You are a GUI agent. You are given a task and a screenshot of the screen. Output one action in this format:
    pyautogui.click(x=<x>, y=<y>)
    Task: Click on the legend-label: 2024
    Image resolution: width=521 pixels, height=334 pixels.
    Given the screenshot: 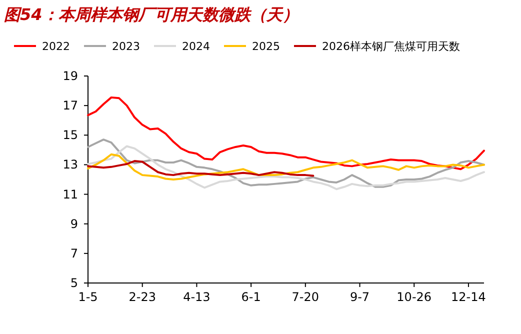 What is the action you would take?
    pyautogui.click(x=196, y=46)
    